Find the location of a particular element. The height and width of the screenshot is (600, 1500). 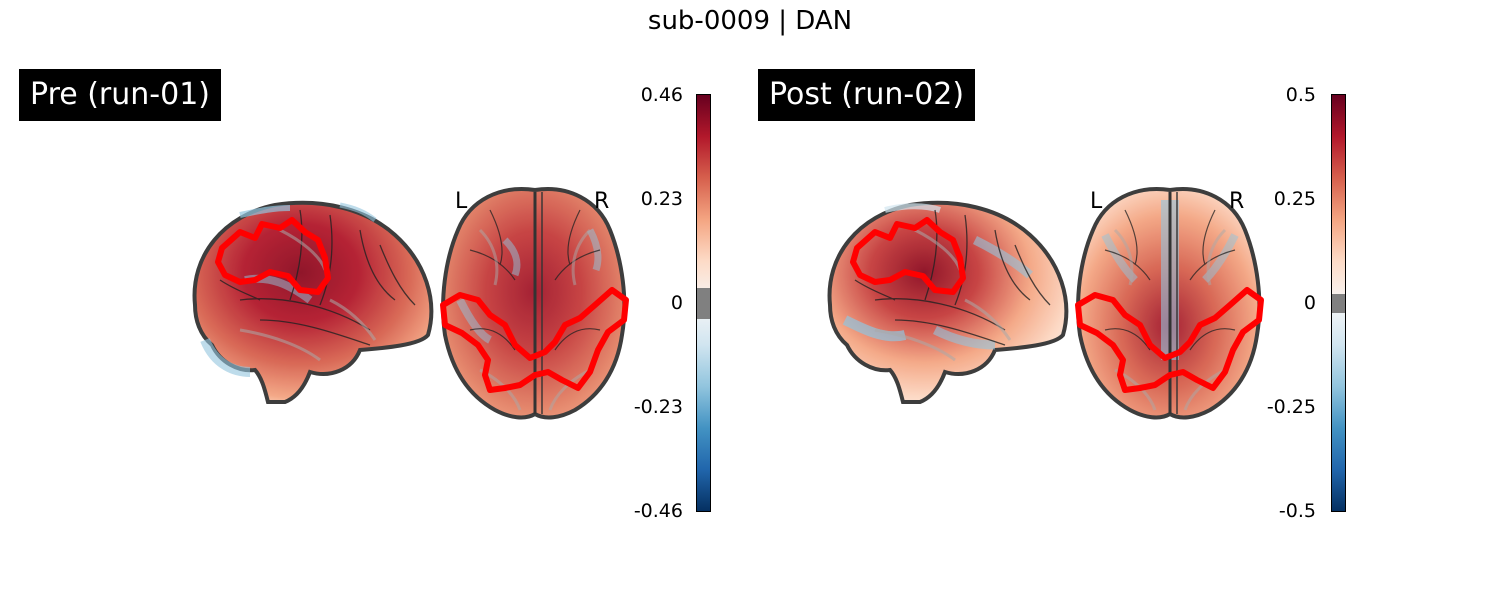

colorbar-tick-pre-2: 0.23 is located at coordinates (661, 199).